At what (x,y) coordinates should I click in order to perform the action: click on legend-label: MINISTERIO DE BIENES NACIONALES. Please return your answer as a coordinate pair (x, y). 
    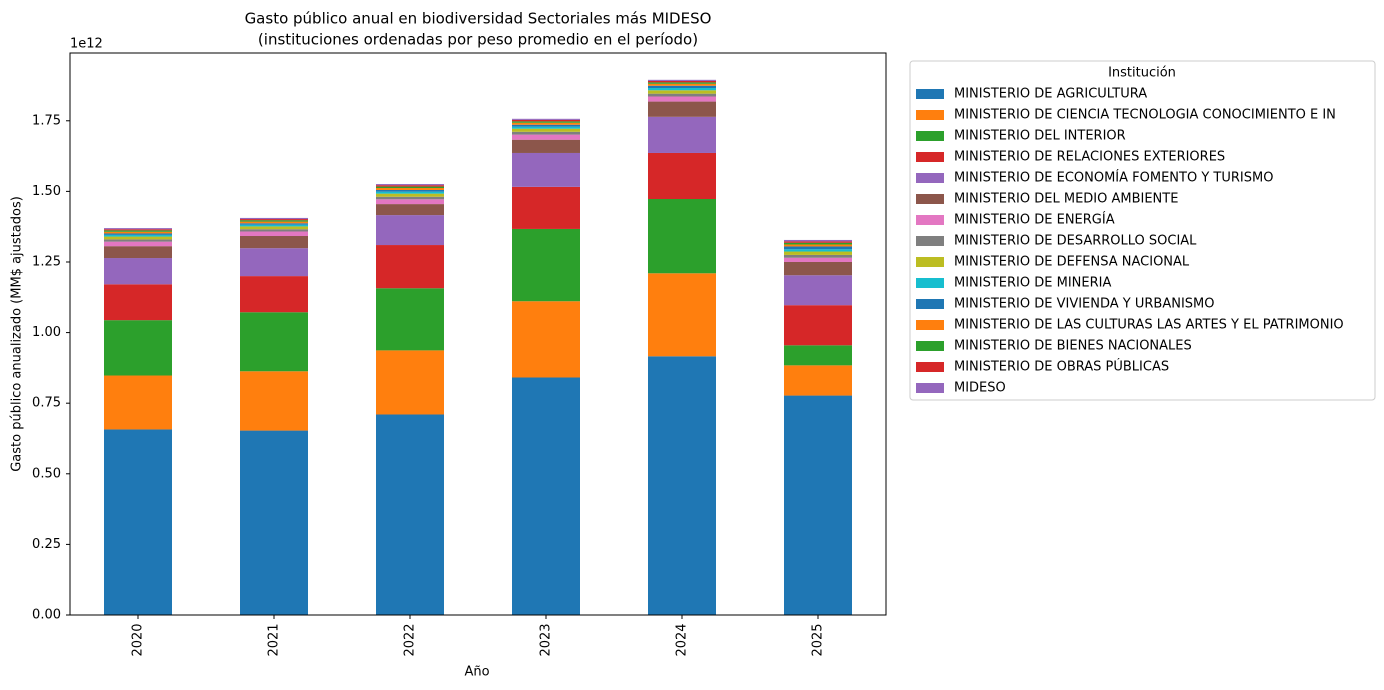
    Looking at the image, I should click on (1073, 346).